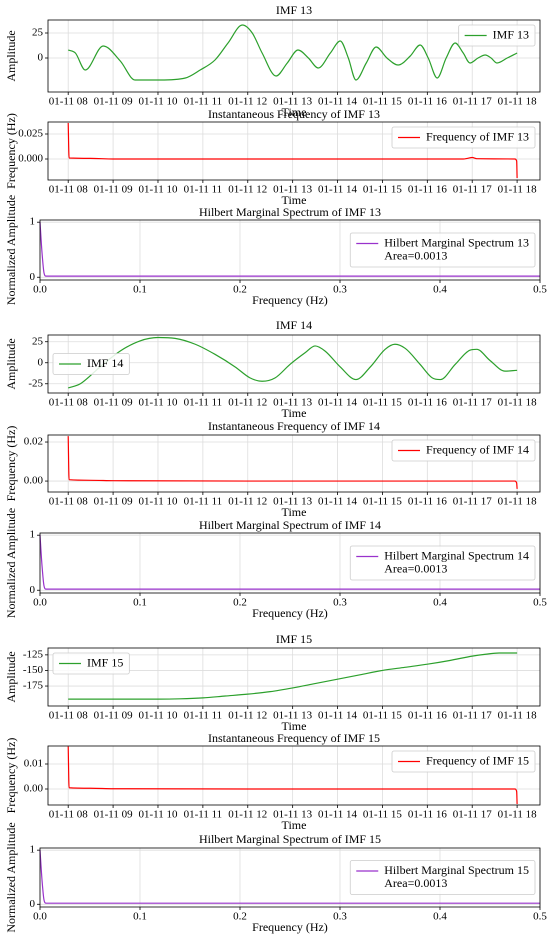  I want to click on y-tick-label: -25, so click(35, 383).